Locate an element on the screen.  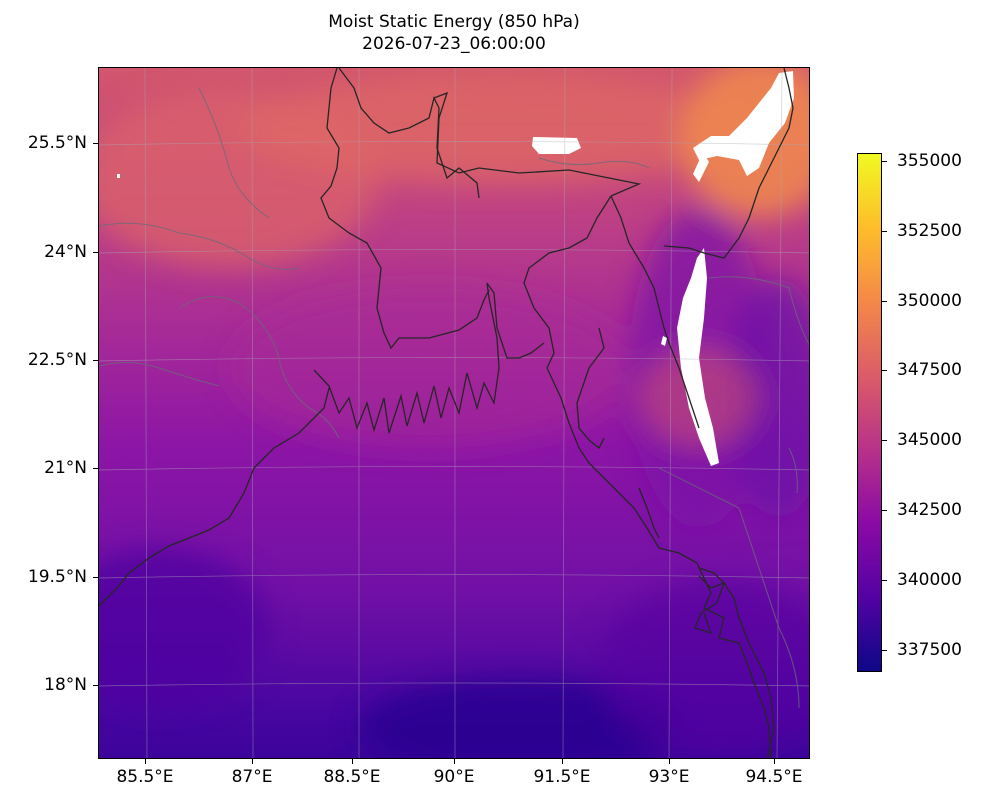
ytick-label: 21°N is located at coordinates (65, 468).